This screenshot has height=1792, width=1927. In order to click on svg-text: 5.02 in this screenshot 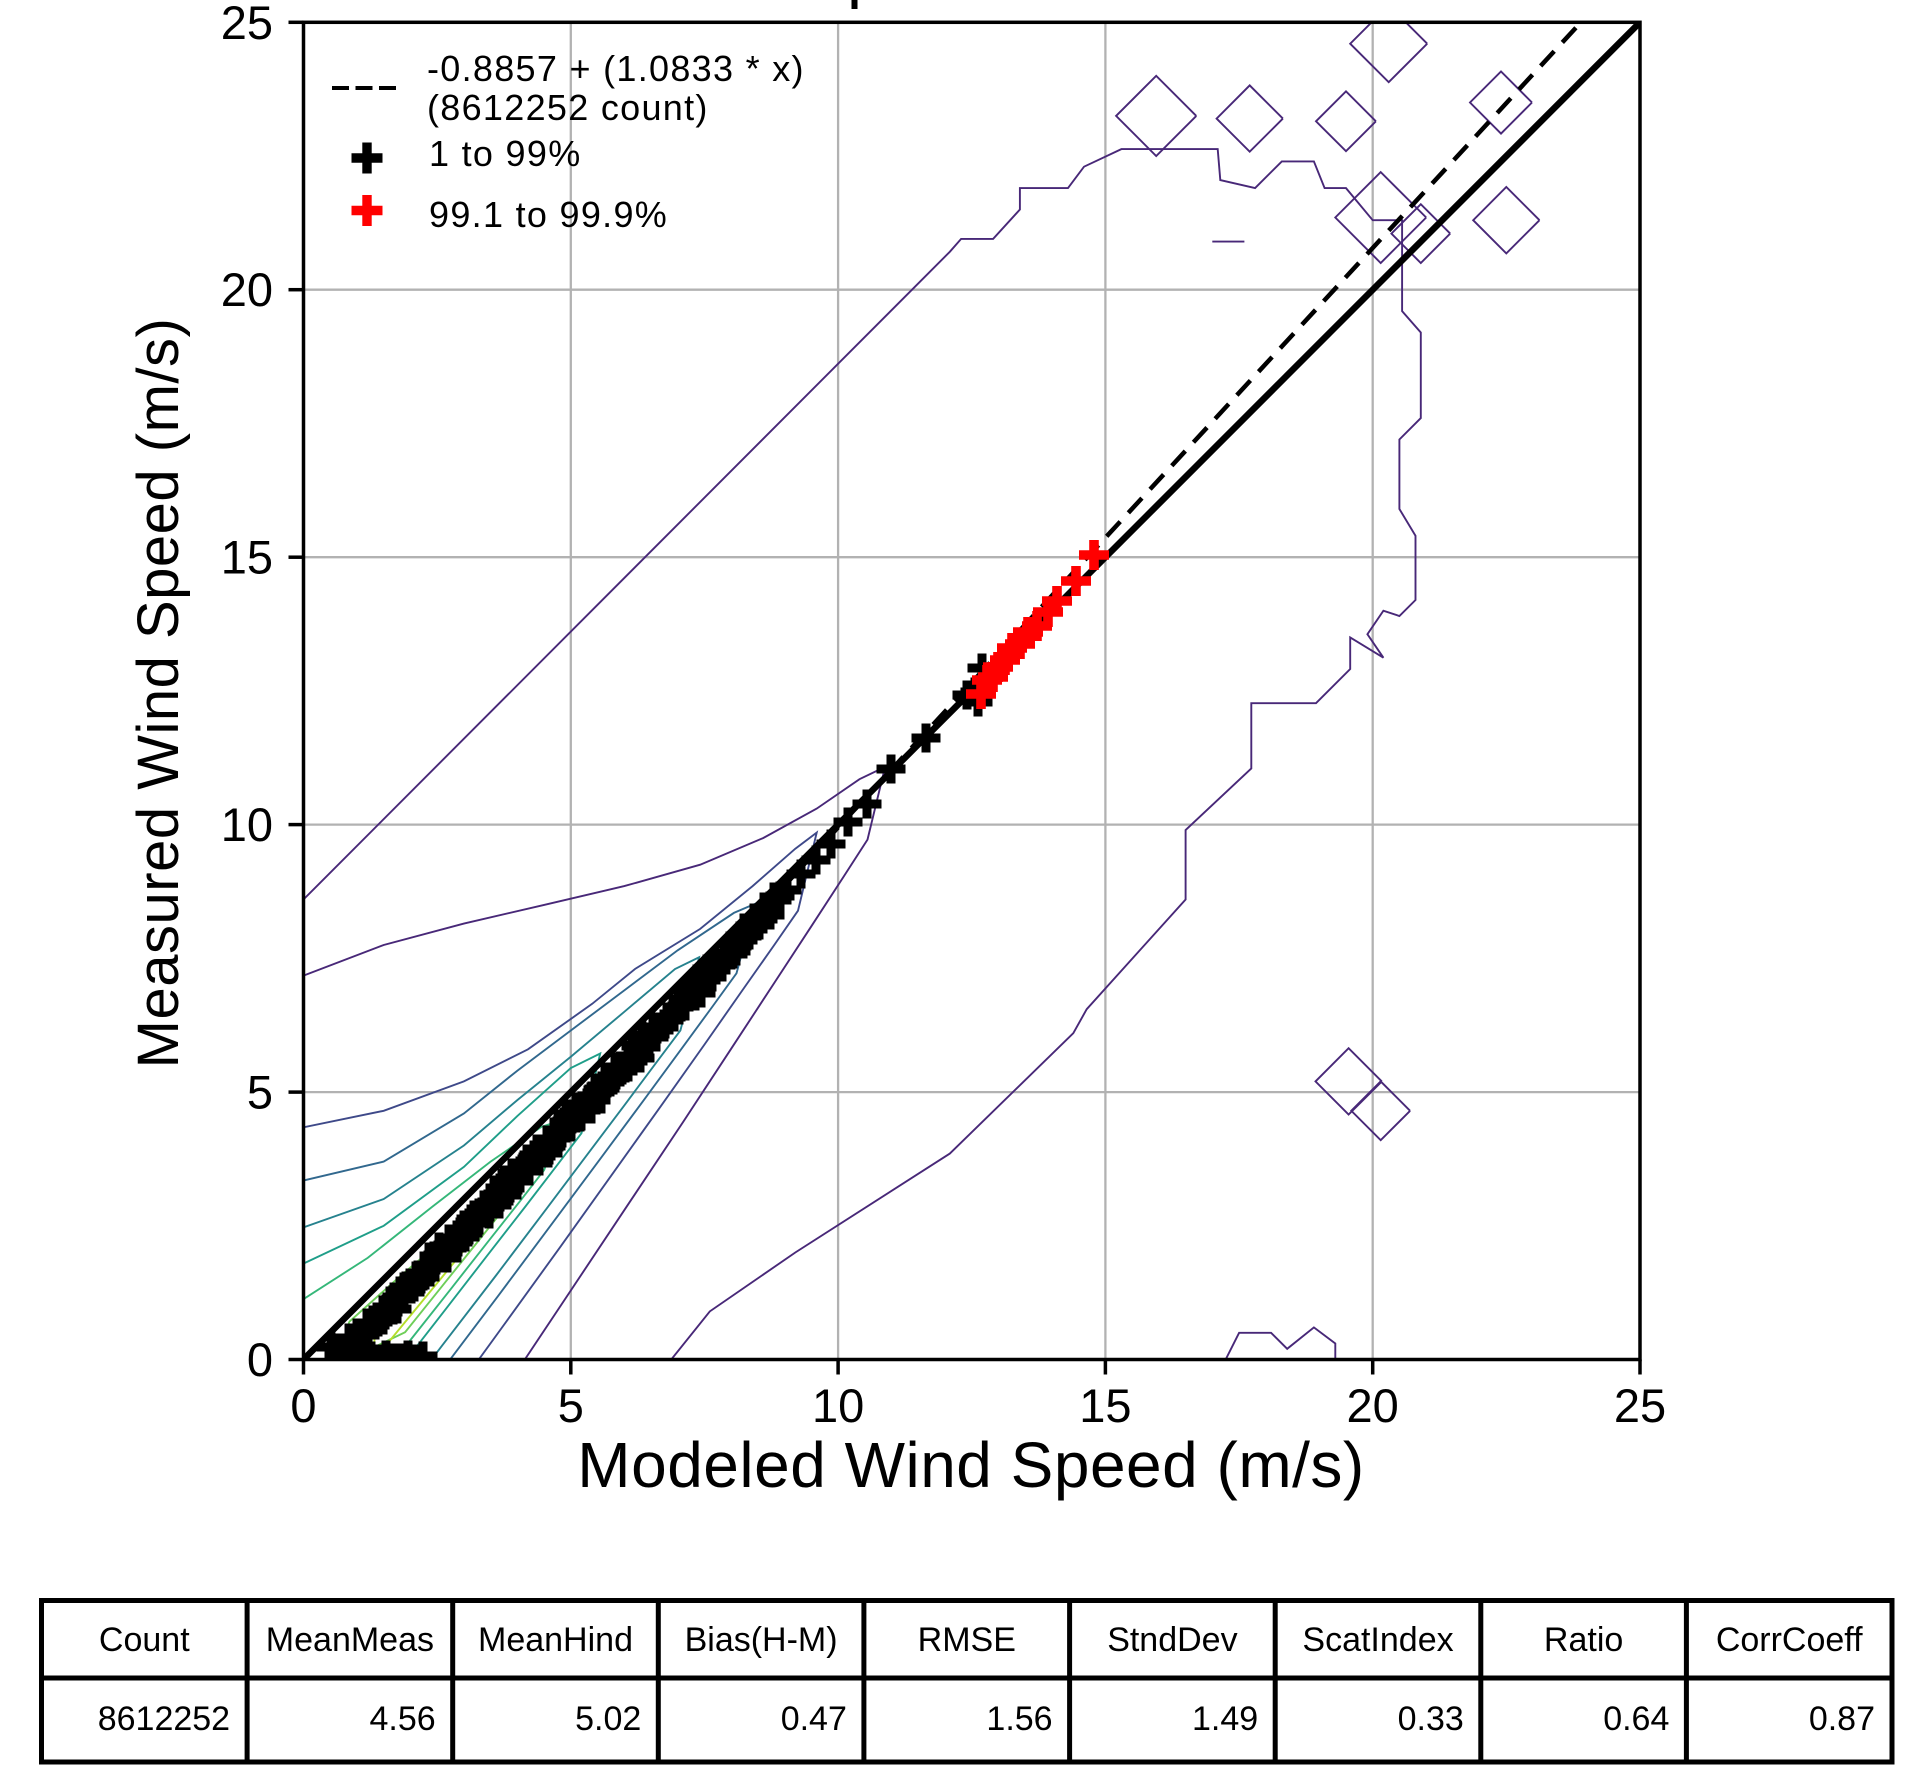, I will do `click(608, 1719)`.